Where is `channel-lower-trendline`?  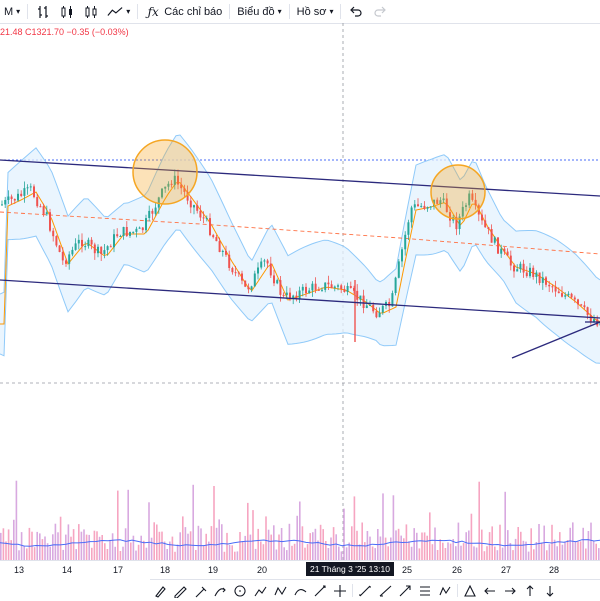
channel-lower-trendline is located at coordinates (300, 299).